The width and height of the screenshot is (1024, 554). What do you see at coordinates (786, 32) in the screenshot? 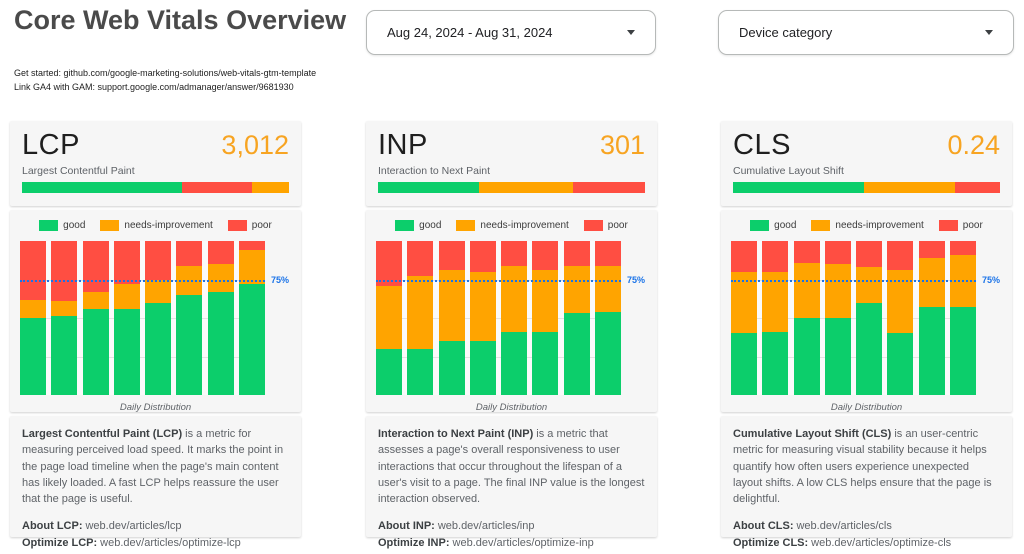
I see `device-category-value: Device category` at bounding box center [786, 32].